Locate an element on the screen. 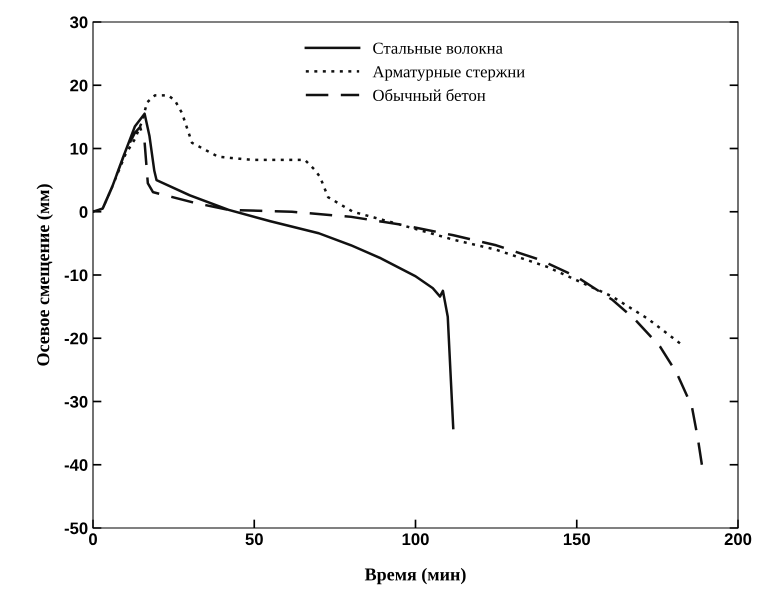 The image size is (760, 601). y-tick-label: 0 is located at coordinates (84, 212).